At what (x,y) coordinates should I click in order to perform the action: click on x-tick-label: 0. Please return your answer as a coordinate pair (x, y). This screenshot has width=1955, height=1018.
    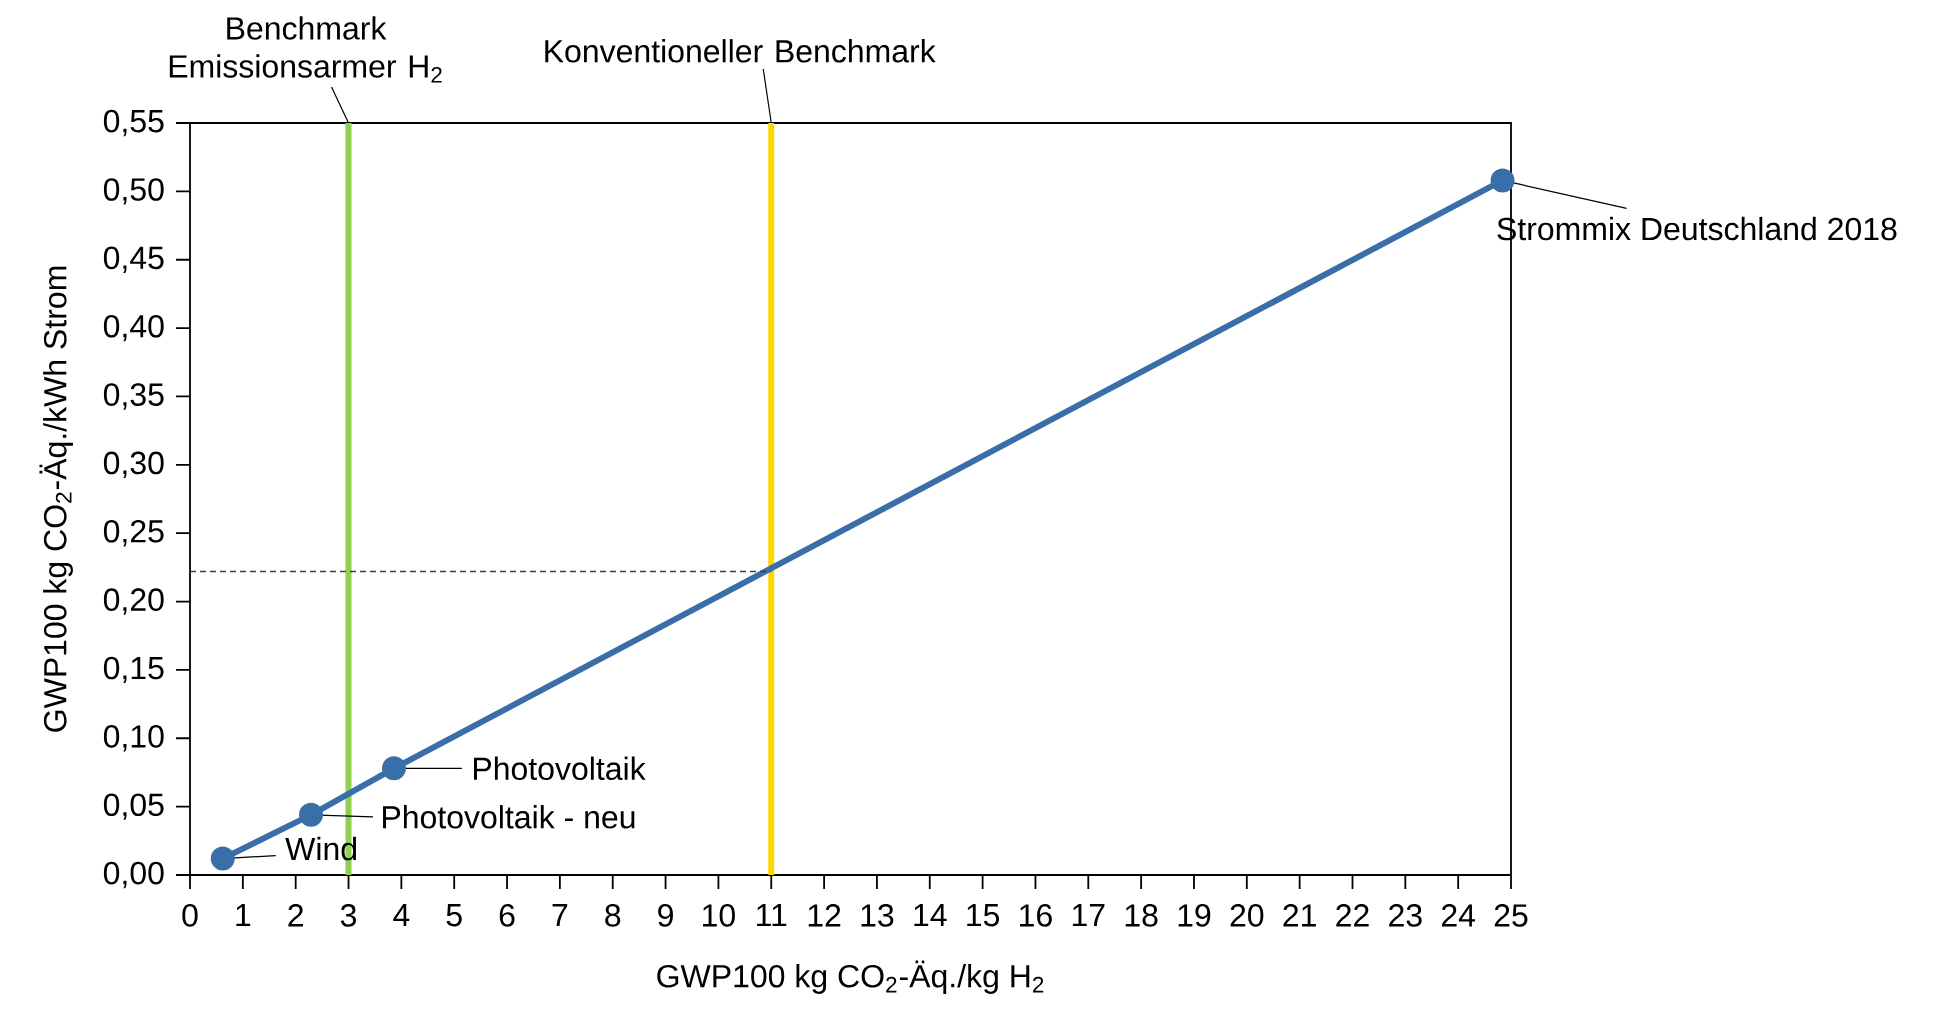
    Looking at the image, I should click on (190, 915).